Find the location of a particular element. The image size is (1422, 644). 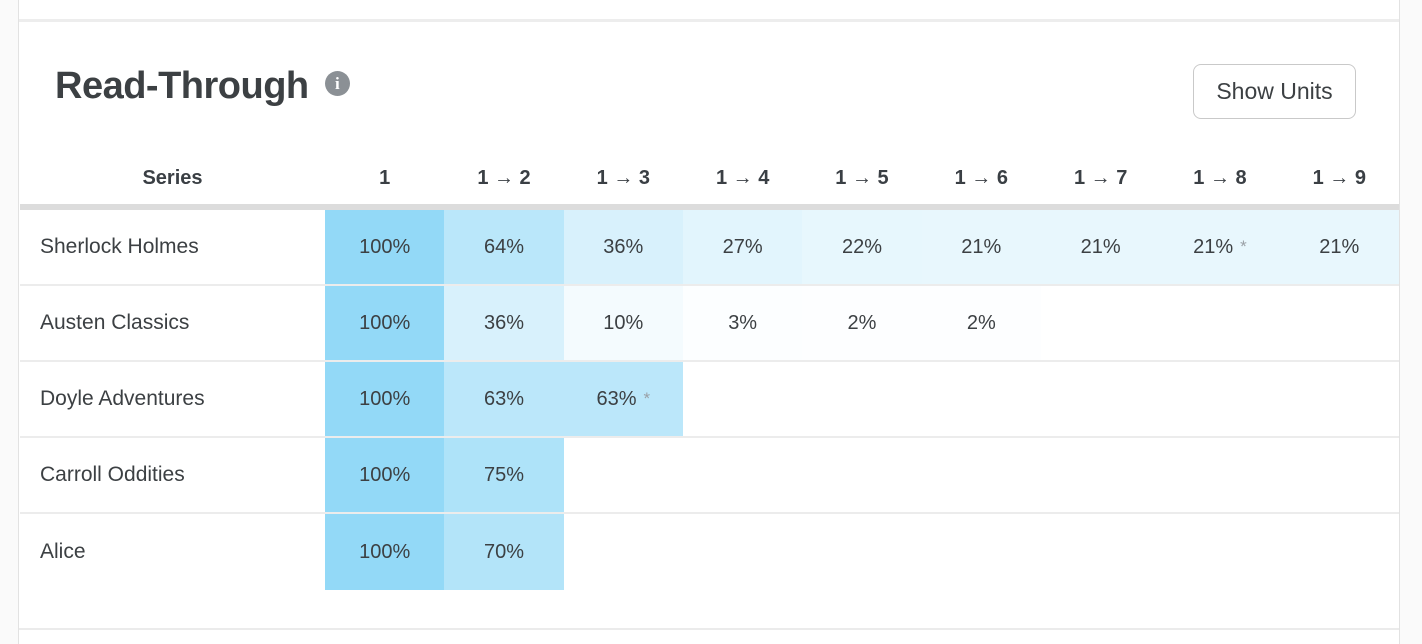

page-title-text: Read-Through is located at coordinates (182, 86).